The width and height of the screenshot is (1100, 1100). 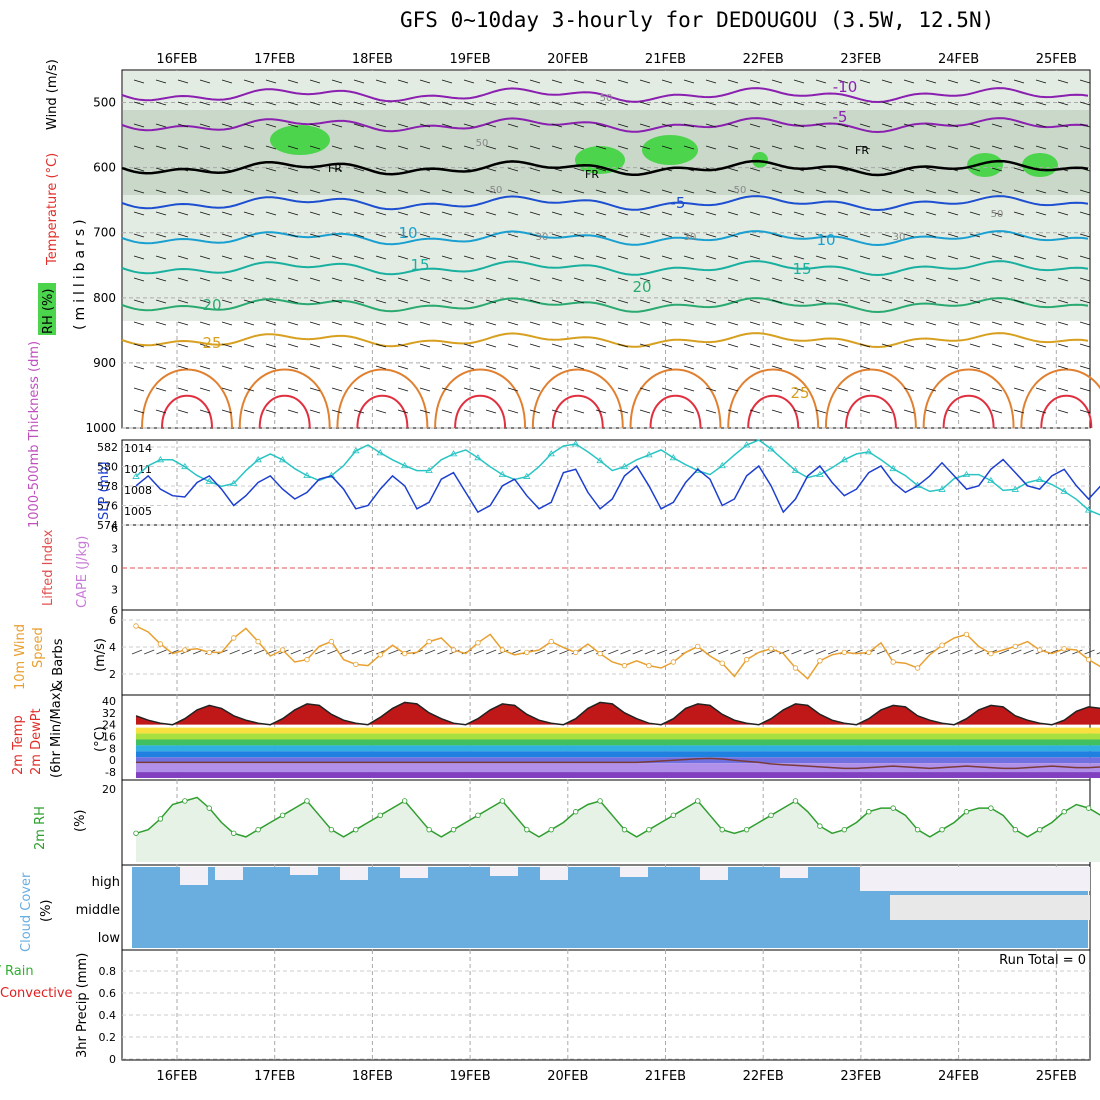 I want to click on wind10-line, so click(x=617, y=652).